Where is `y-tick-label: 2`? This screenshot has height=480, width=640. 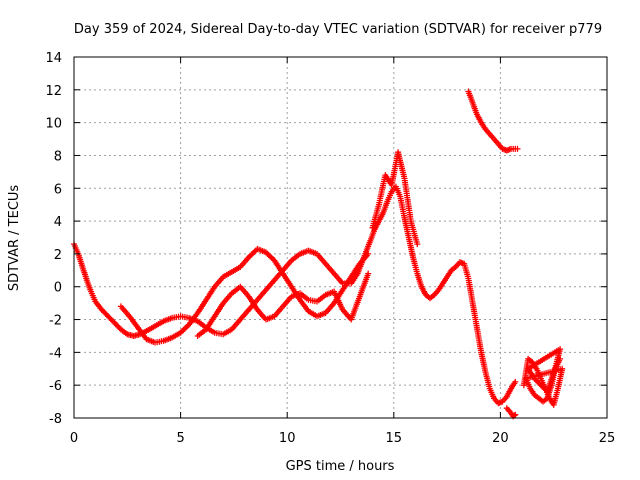 y-tick-label: 2 is located at coordinates (58, 255).